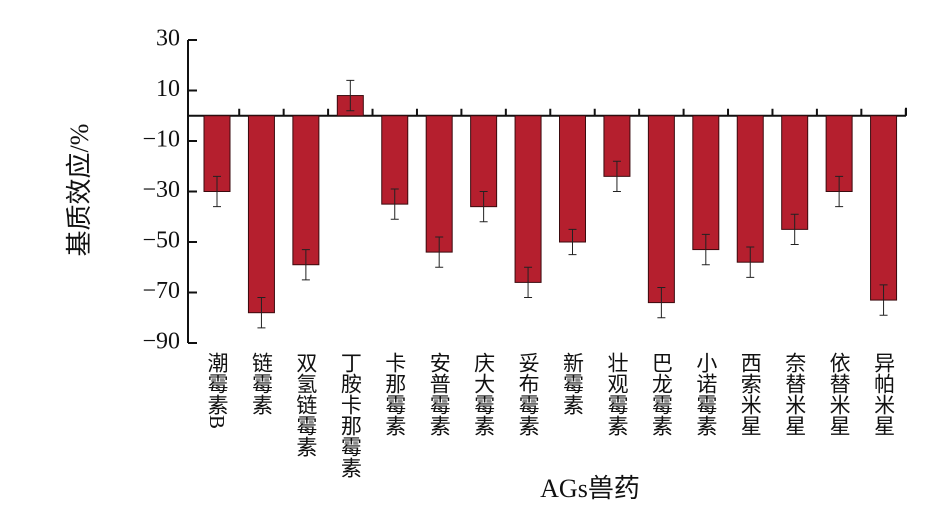 The image size is (946, 523). I want to click on x-tick-label: 链霉素, so click(261, 383).